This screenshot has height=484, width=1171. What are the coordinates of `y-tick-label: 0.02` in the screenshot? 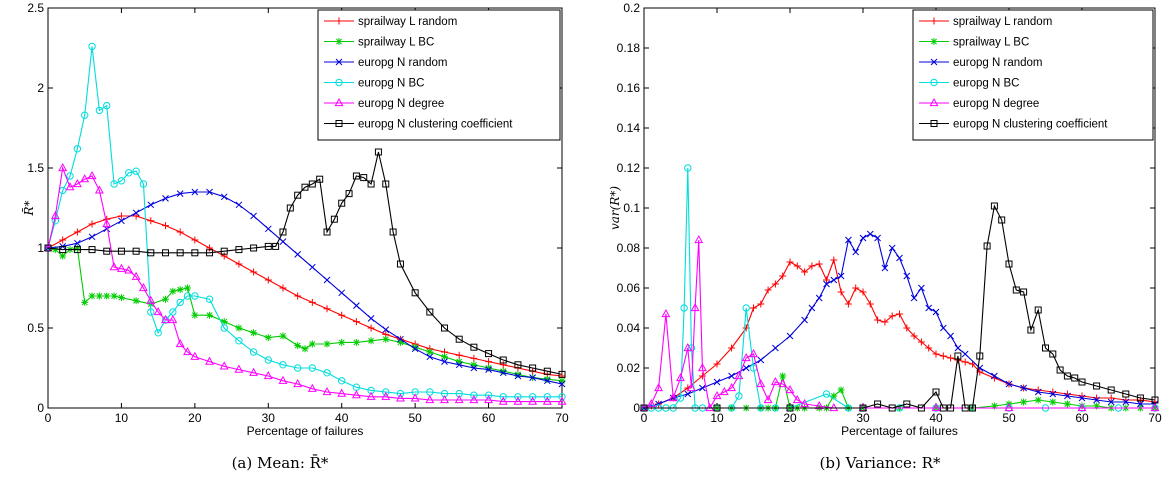 It's located at (629, 368).